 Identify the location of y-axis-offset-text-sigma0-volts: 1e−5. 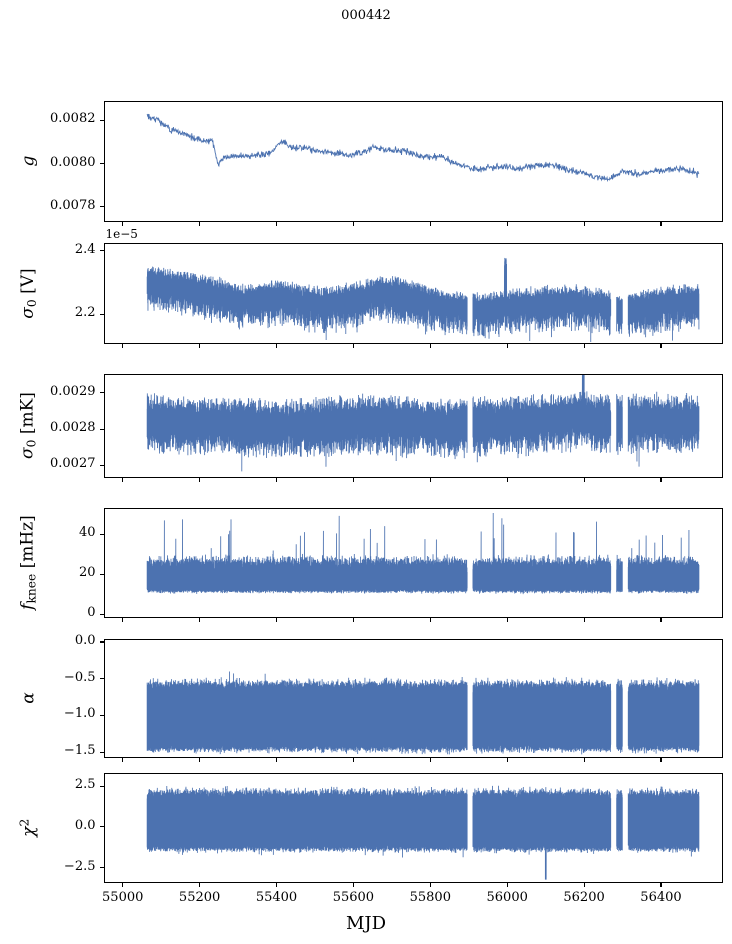
(121, 234).